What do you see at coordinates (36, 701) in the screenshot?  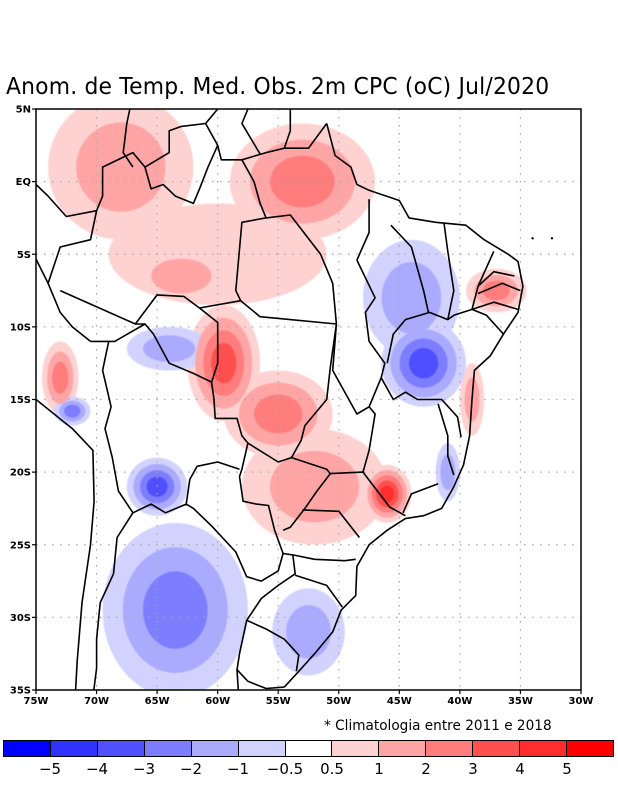 I see `lon-tick-label: 75W` at bounding box center [36, 701].